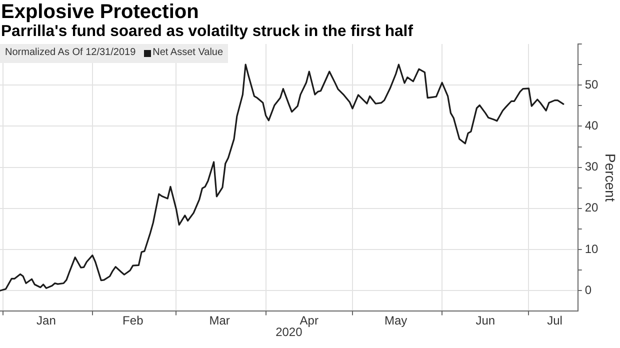 This screenshot has width=620, height=348. Describe the element at coordinates (207, 32) in the screenshot. I see `chart-subtitle: Parrilla's fund soared as volatilty struck in the first half` at that location.